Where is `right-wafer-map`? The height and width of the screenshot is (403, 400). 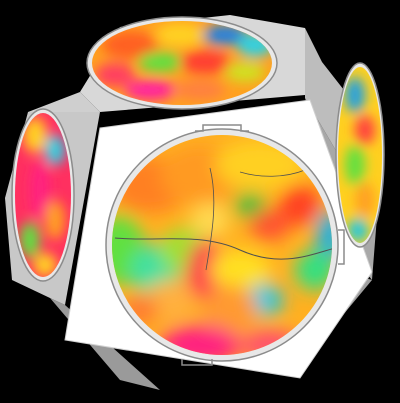 right-wafer-map is located at coordinates (360, 155).